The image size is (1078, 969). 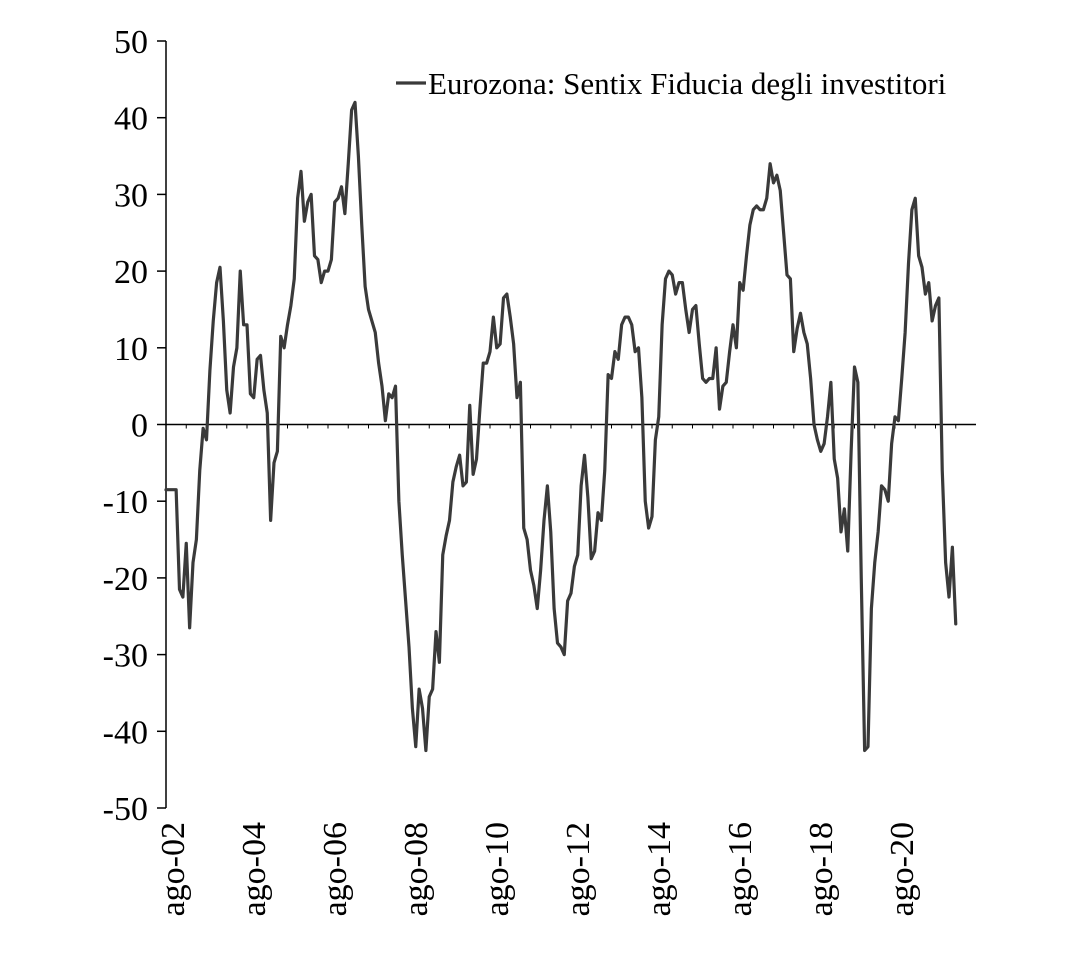 What do you see at coordinates (125, 502) in the screenshot?
I see `y-tick-label: -10` at bounding box center [125, 502].